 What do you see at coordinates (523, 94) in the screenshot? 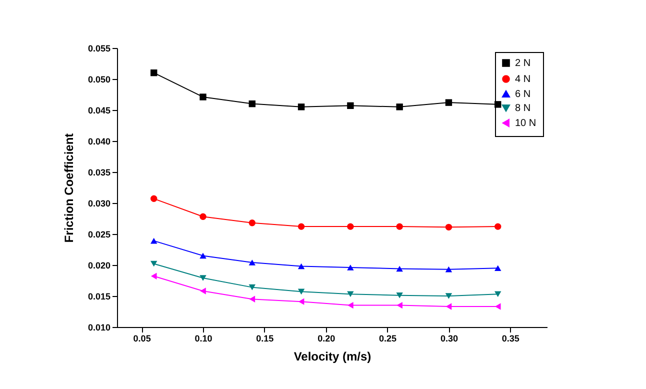
I see `legend-label: 6 N` at bounding box center [523, 94].